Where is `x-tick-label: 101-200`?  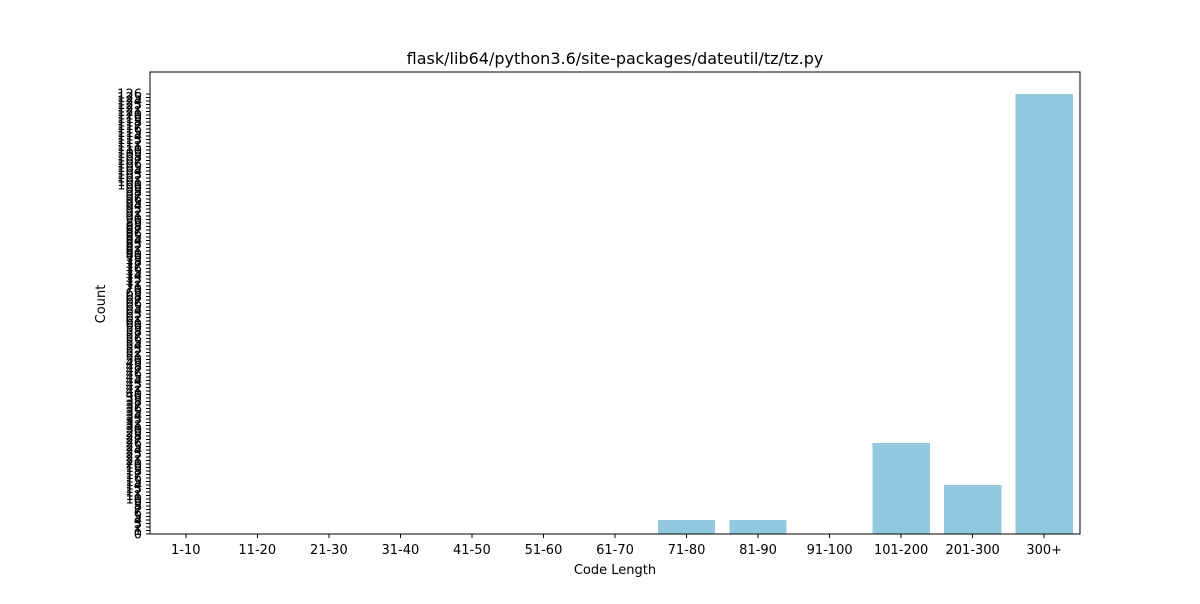
x-tick-label: 101-200 is located at coordinates (901, 550).